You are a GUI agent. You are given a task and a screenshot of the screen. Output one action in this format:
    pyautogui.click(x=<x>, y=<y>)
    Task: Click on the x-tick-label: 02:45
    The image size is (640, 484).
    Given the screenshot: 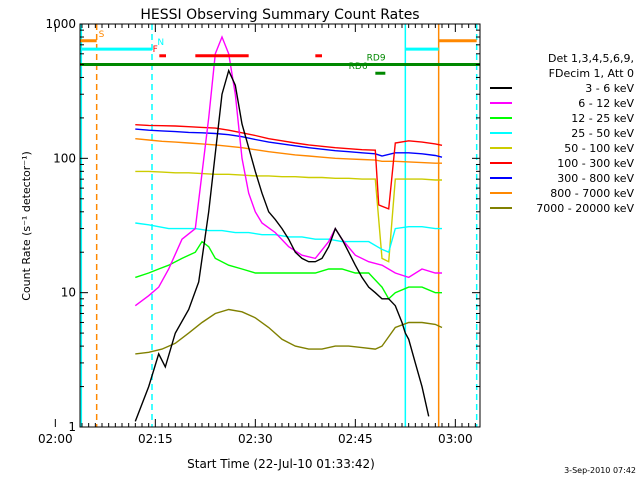 What is the action you would take?
    pyautogui.click(x=355, y=439)
    